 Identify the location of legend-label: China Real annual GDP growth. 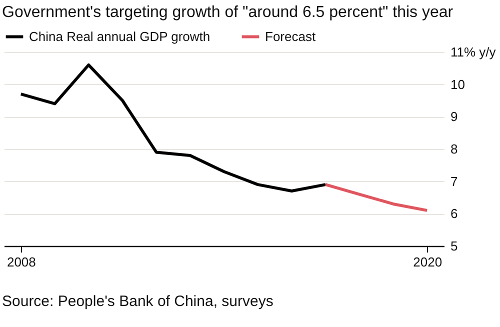
(119, 36).